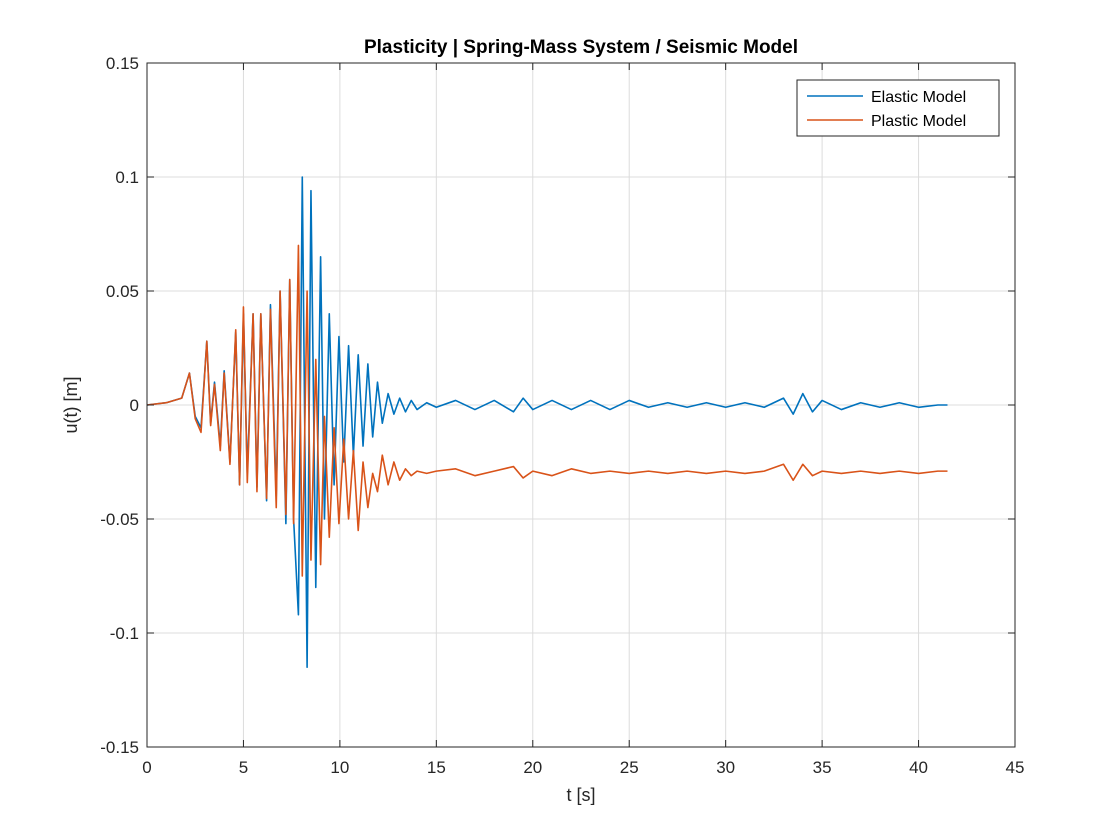 This screenshot has height=840, width=1120. I want to click on x-tick-label: 45, so click(1015, 767).